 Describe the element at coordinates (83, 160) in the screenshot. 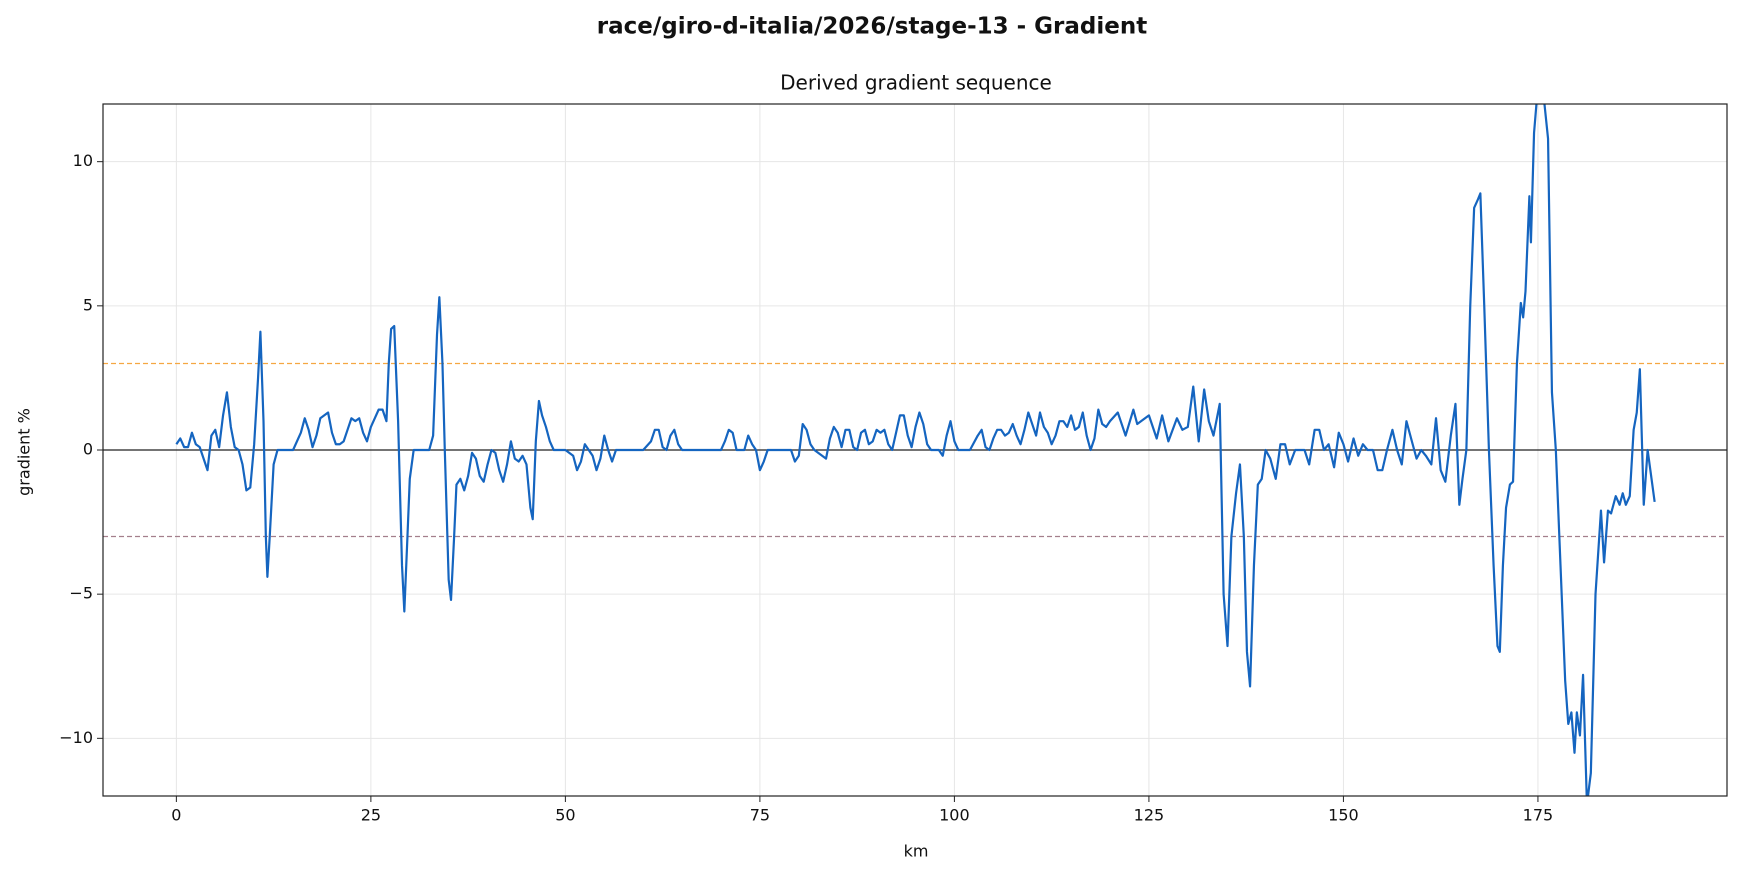

I see `y-tick-label: 10` at that location.